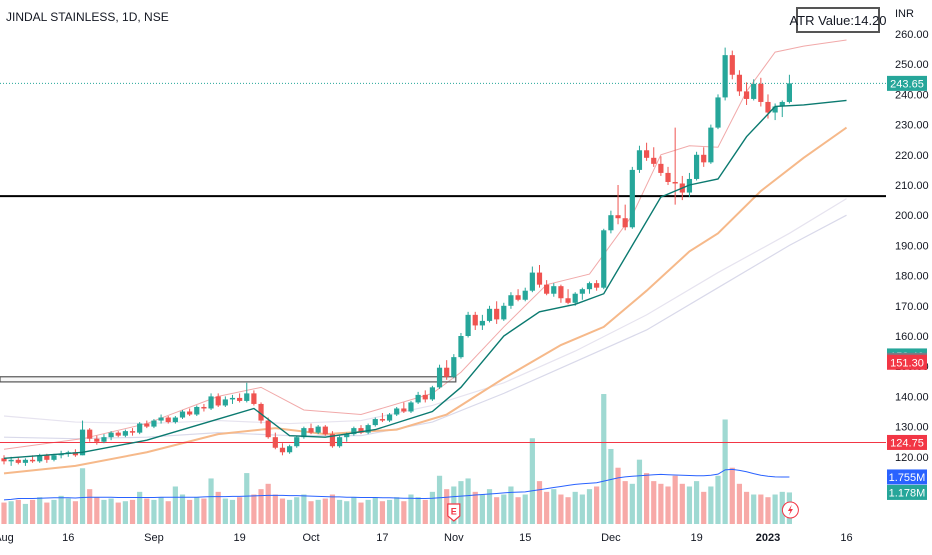 Image resolution: width=932 pixels, height=555 pixels. What do you see at coordinates (907, 443) in the screenshot?
I see `price-tag-label: 124.75` at bounding box center [907, 443].